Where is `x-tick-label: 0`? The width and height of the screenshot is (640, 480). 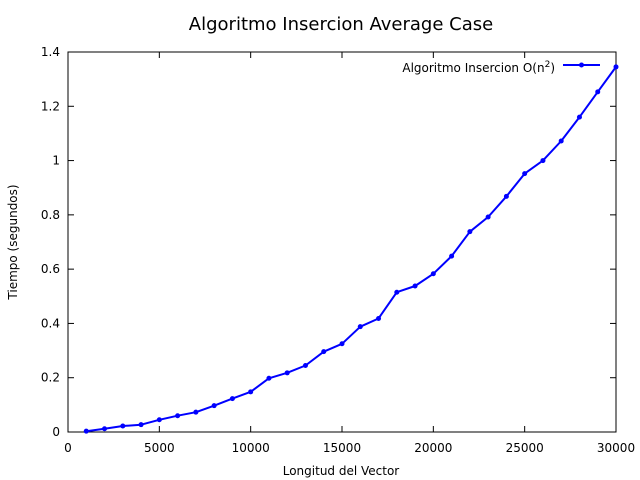
x-tick-label: 0 is located at coordinates (68, 448).